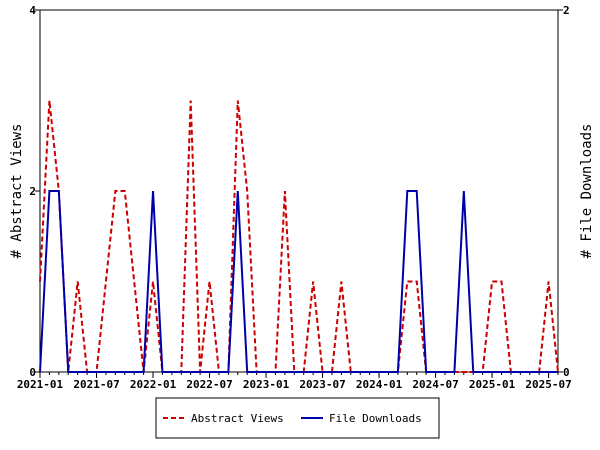 Image resolution: width=600 pixels, height=450 pixels. Describe the element at coordinates (566, 10) in the screenshot. I see `y2-tick-label: 2` at that location.